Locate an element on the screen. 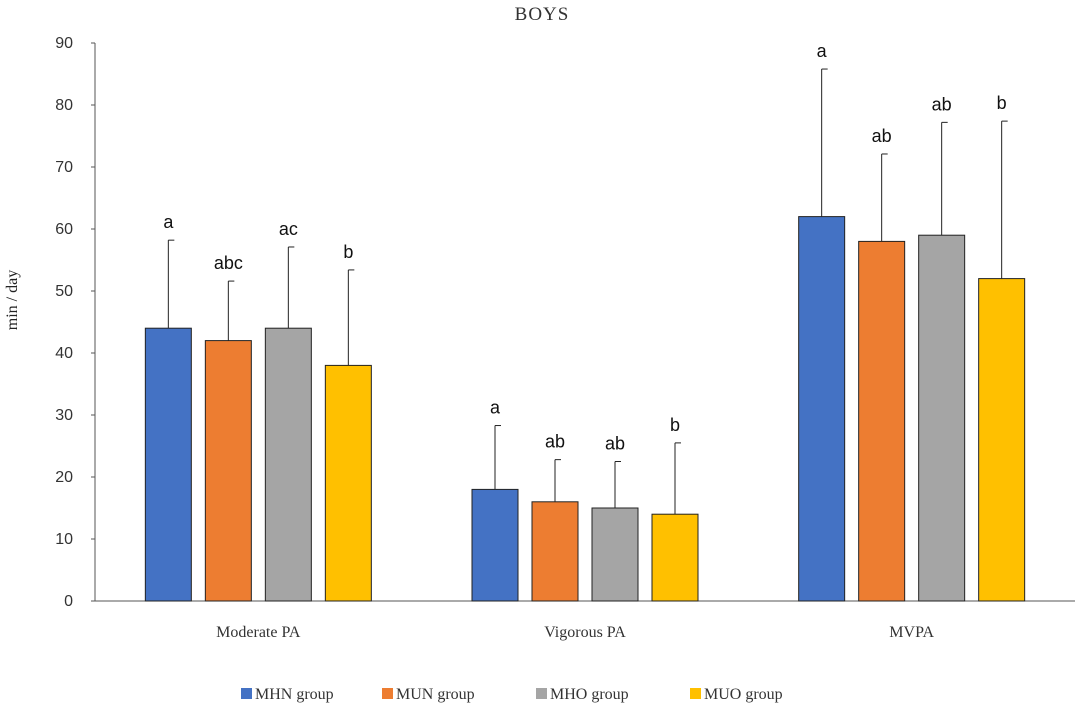 This screenshot has width=1084, height=715. y-tick-label: 10 is located at coordinates (64, 539).